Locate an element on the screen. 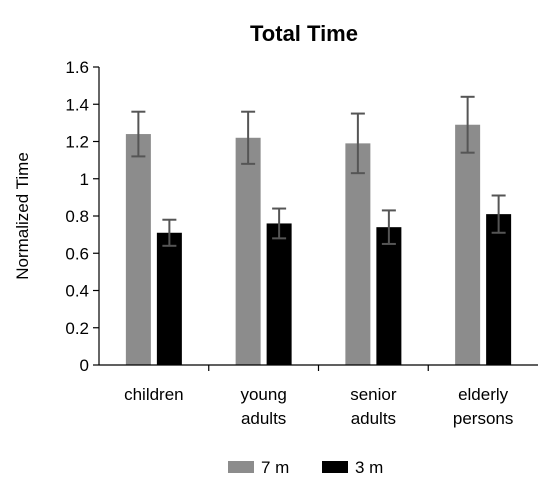  y-tick-label: 1.2 is located at coordinates (77, 142).